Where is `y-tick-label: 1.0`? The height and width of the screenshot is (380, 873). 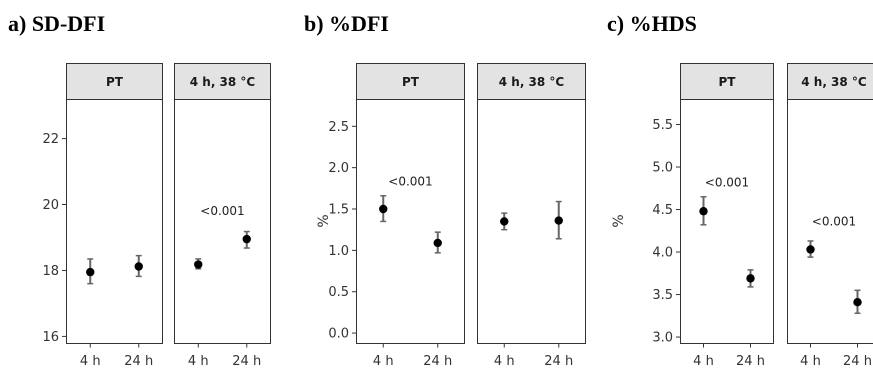 y-tick-label: 1.0 is located at coordinates (338, 251).